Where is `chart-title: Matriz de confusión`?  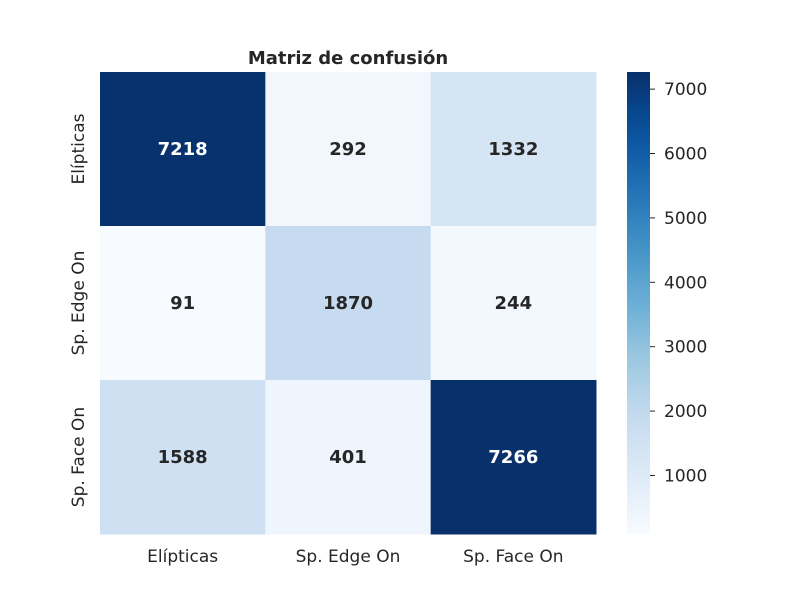 chart-title: Matriz de confusión is located at coordinates (348, 58).